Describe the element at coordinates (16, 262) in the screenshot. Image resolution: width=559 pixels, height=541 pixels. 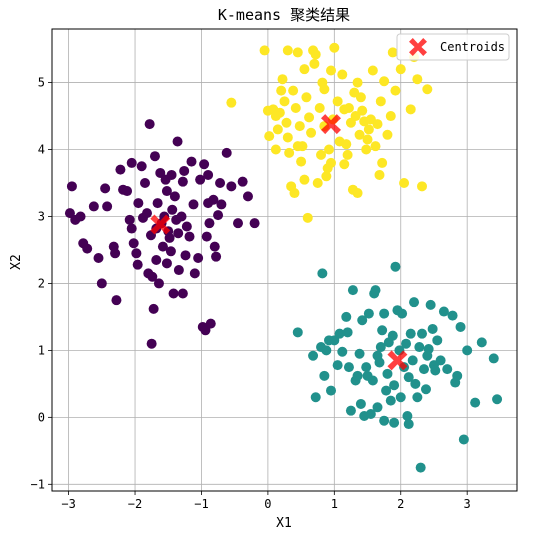
I see `y-axis-label: X2` at that location.